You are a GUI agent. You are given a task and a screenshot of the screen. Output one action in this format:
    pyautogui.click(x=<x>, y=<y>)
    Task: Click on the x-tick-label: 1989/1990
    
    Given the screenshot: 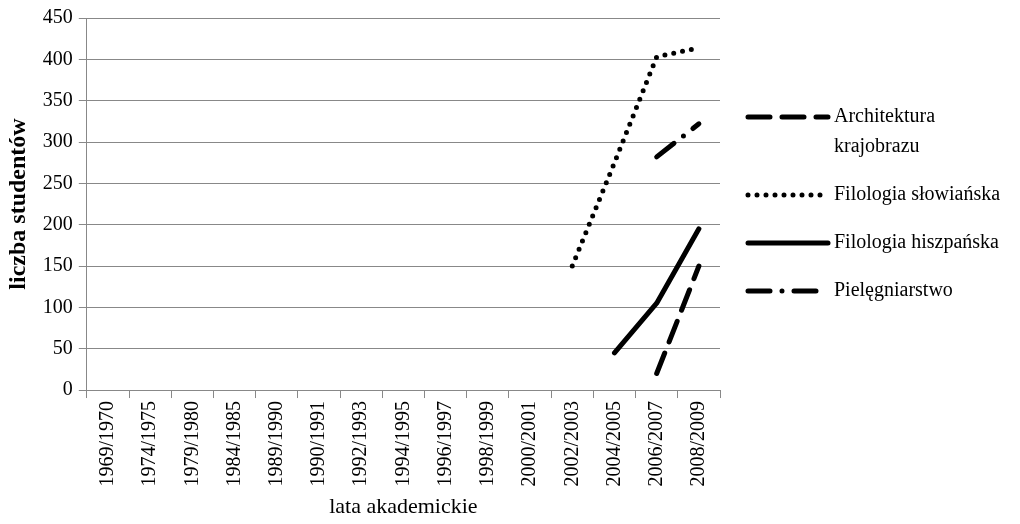 What is the action you would take?
    pyautogui.click(x=275, y=444)
    